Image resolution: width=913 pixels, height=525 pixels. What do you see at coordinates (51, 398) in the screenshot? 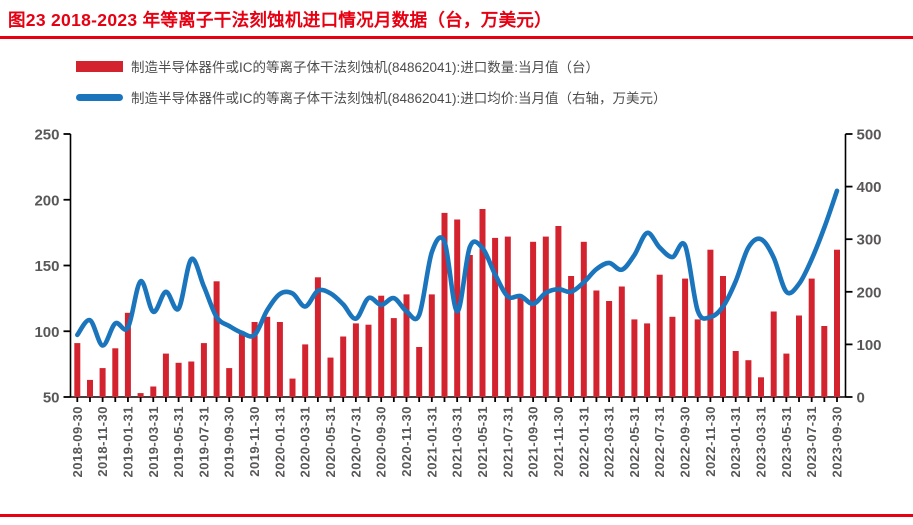
I see `left-axis-tick-label: 50` at bounding box center [51, 398].